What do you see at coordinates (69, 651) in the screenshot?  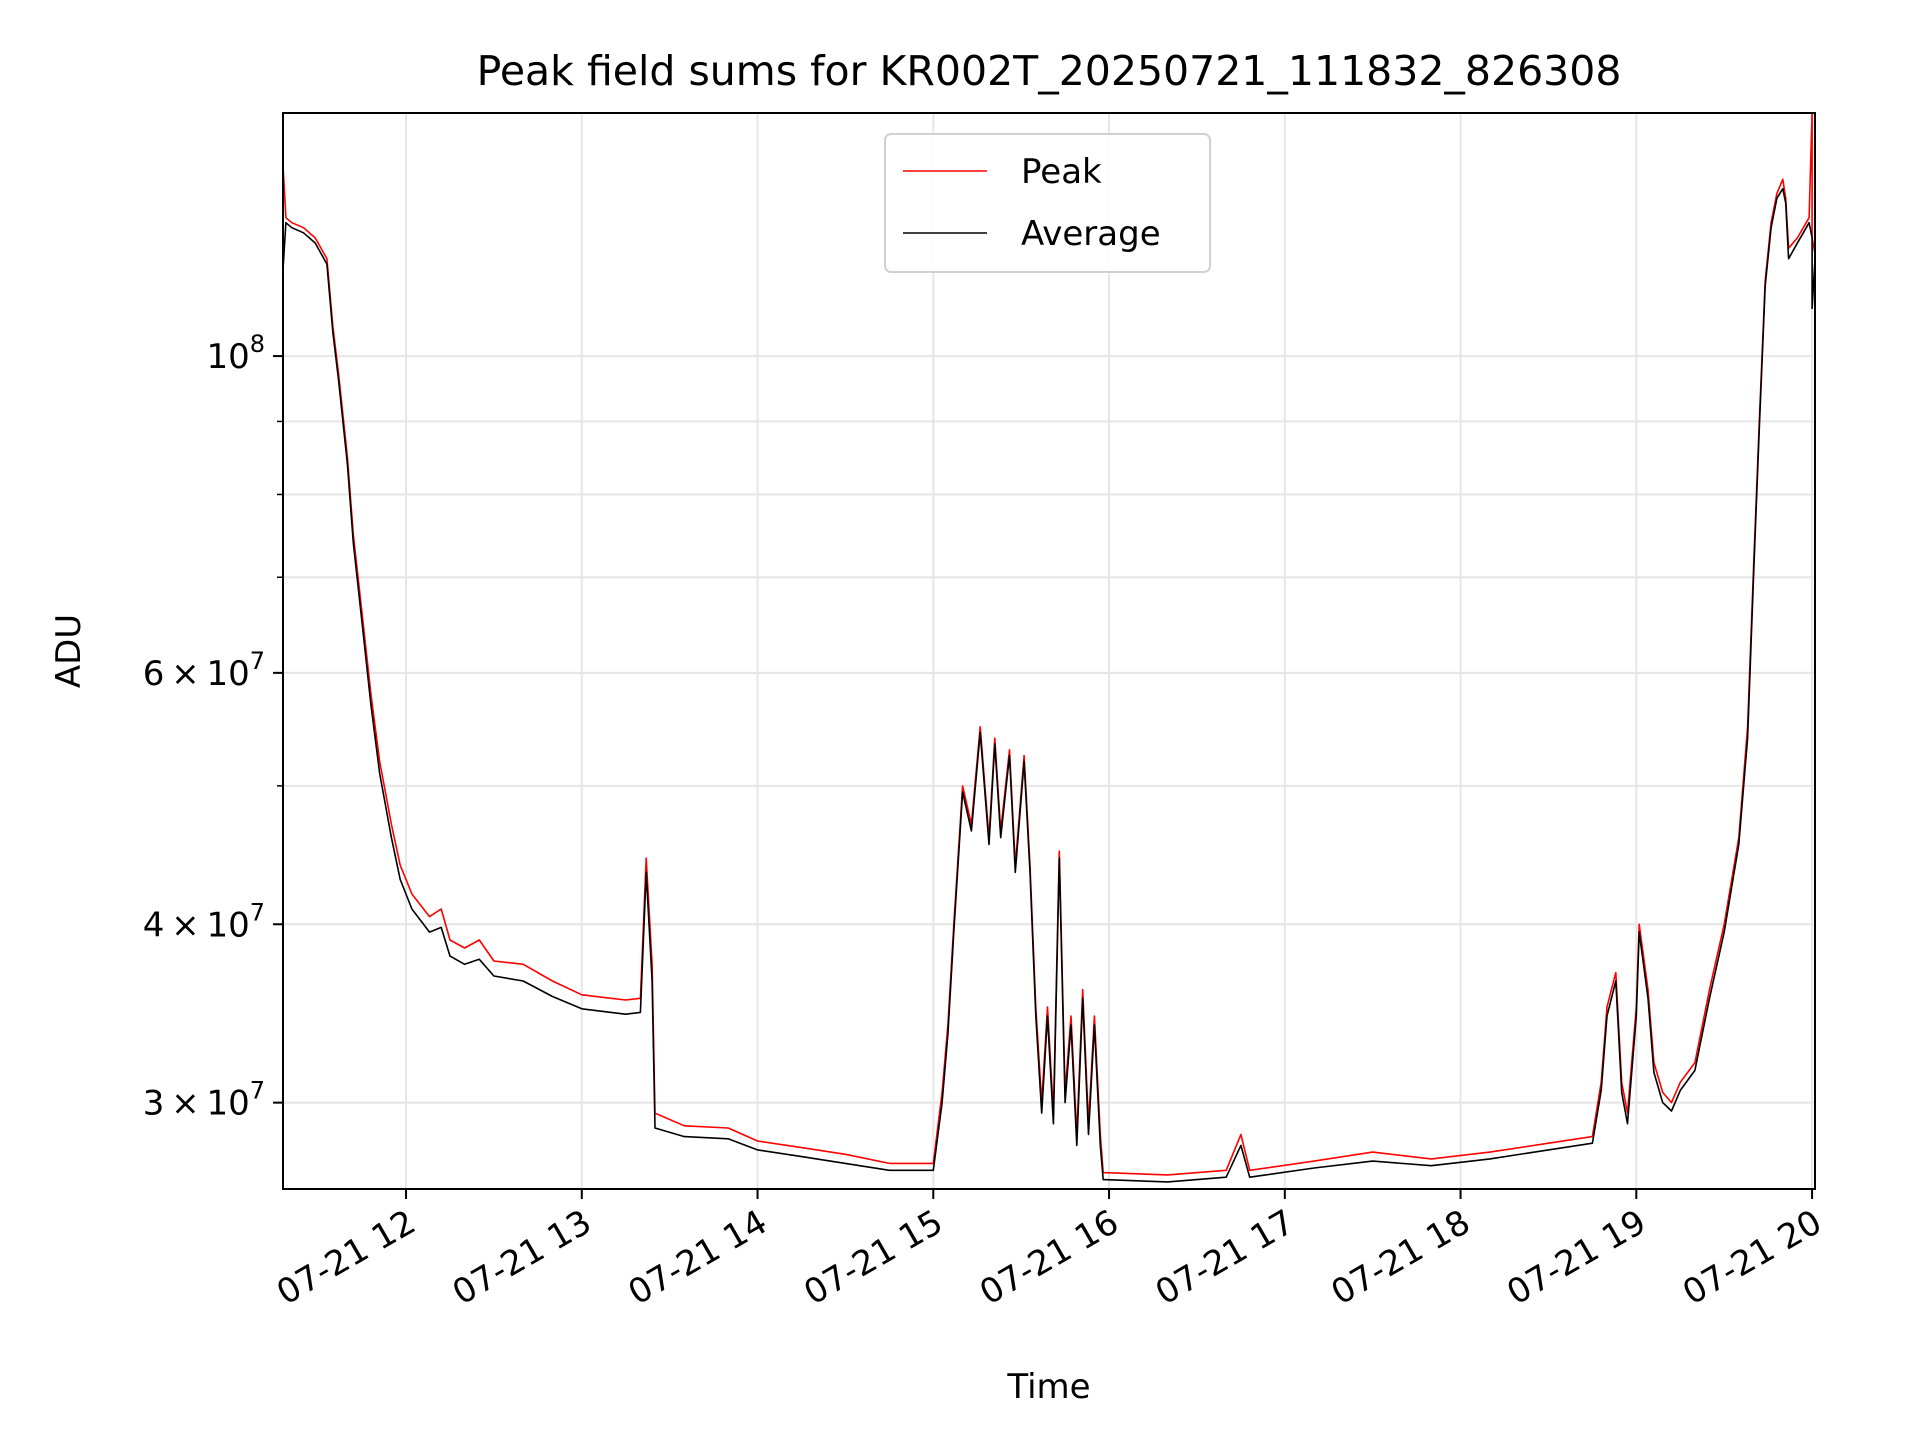 I see `y-axis-label: ADU` at bounding box center [69, 651].